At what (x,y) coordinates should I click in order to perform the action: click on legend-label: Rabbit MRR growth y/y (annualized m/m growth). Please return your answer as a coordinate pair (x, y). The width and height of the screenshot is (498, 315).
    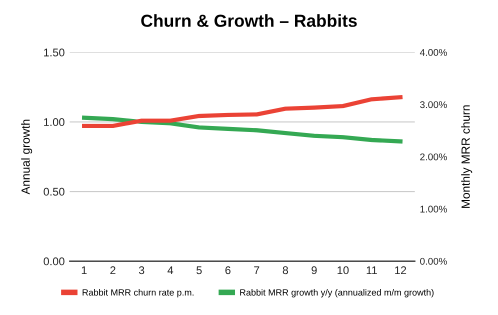
    Looking at the image, I should click on (337, 293).